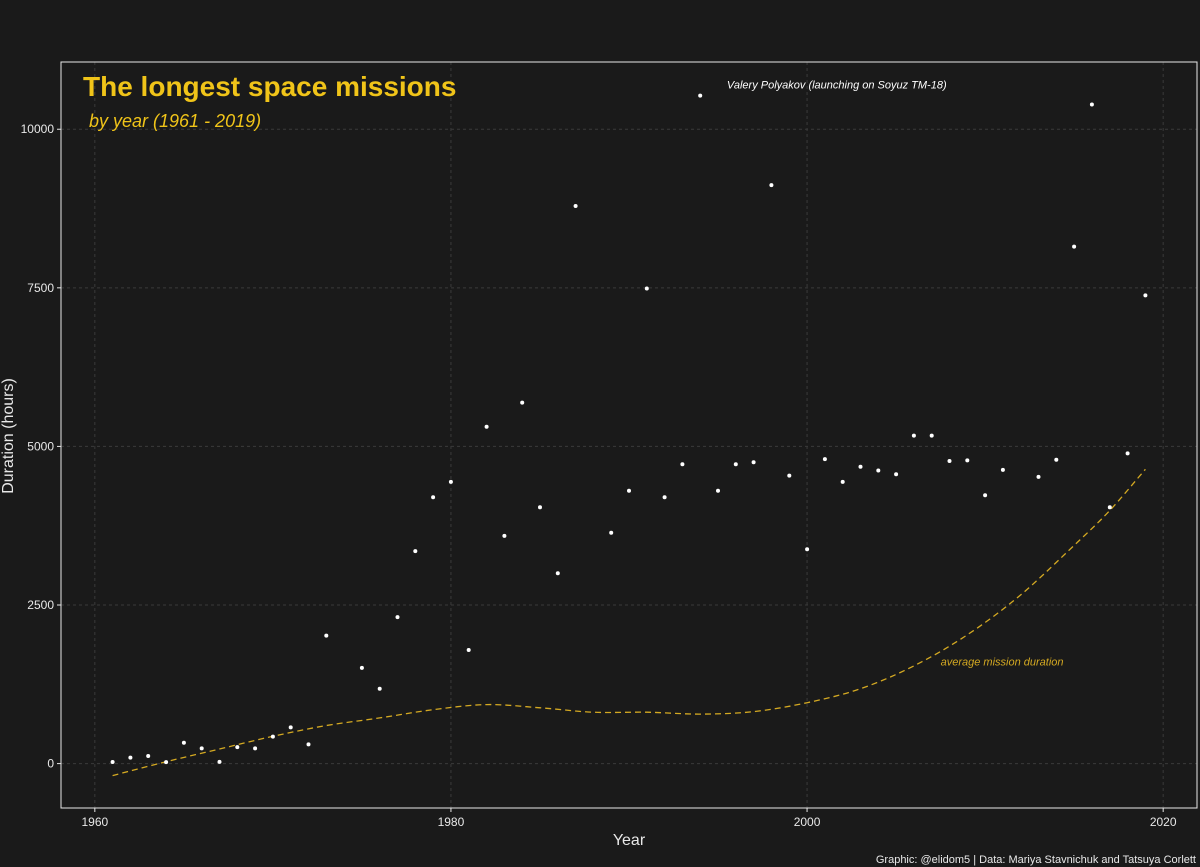  I want to click on chart-subtitle: by year (1961 - 2019), so click(175, 121).